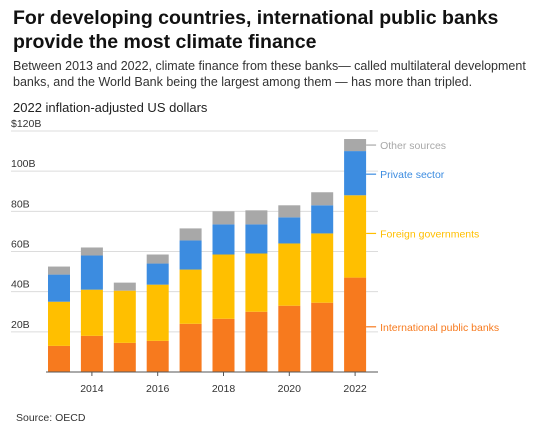 The width and height of the screenshot is (535, 435). What do you see at coordinates (429, 234) in the screenshot?
I see `legend-label: Foreign governments` at bounding box center [429, 234].